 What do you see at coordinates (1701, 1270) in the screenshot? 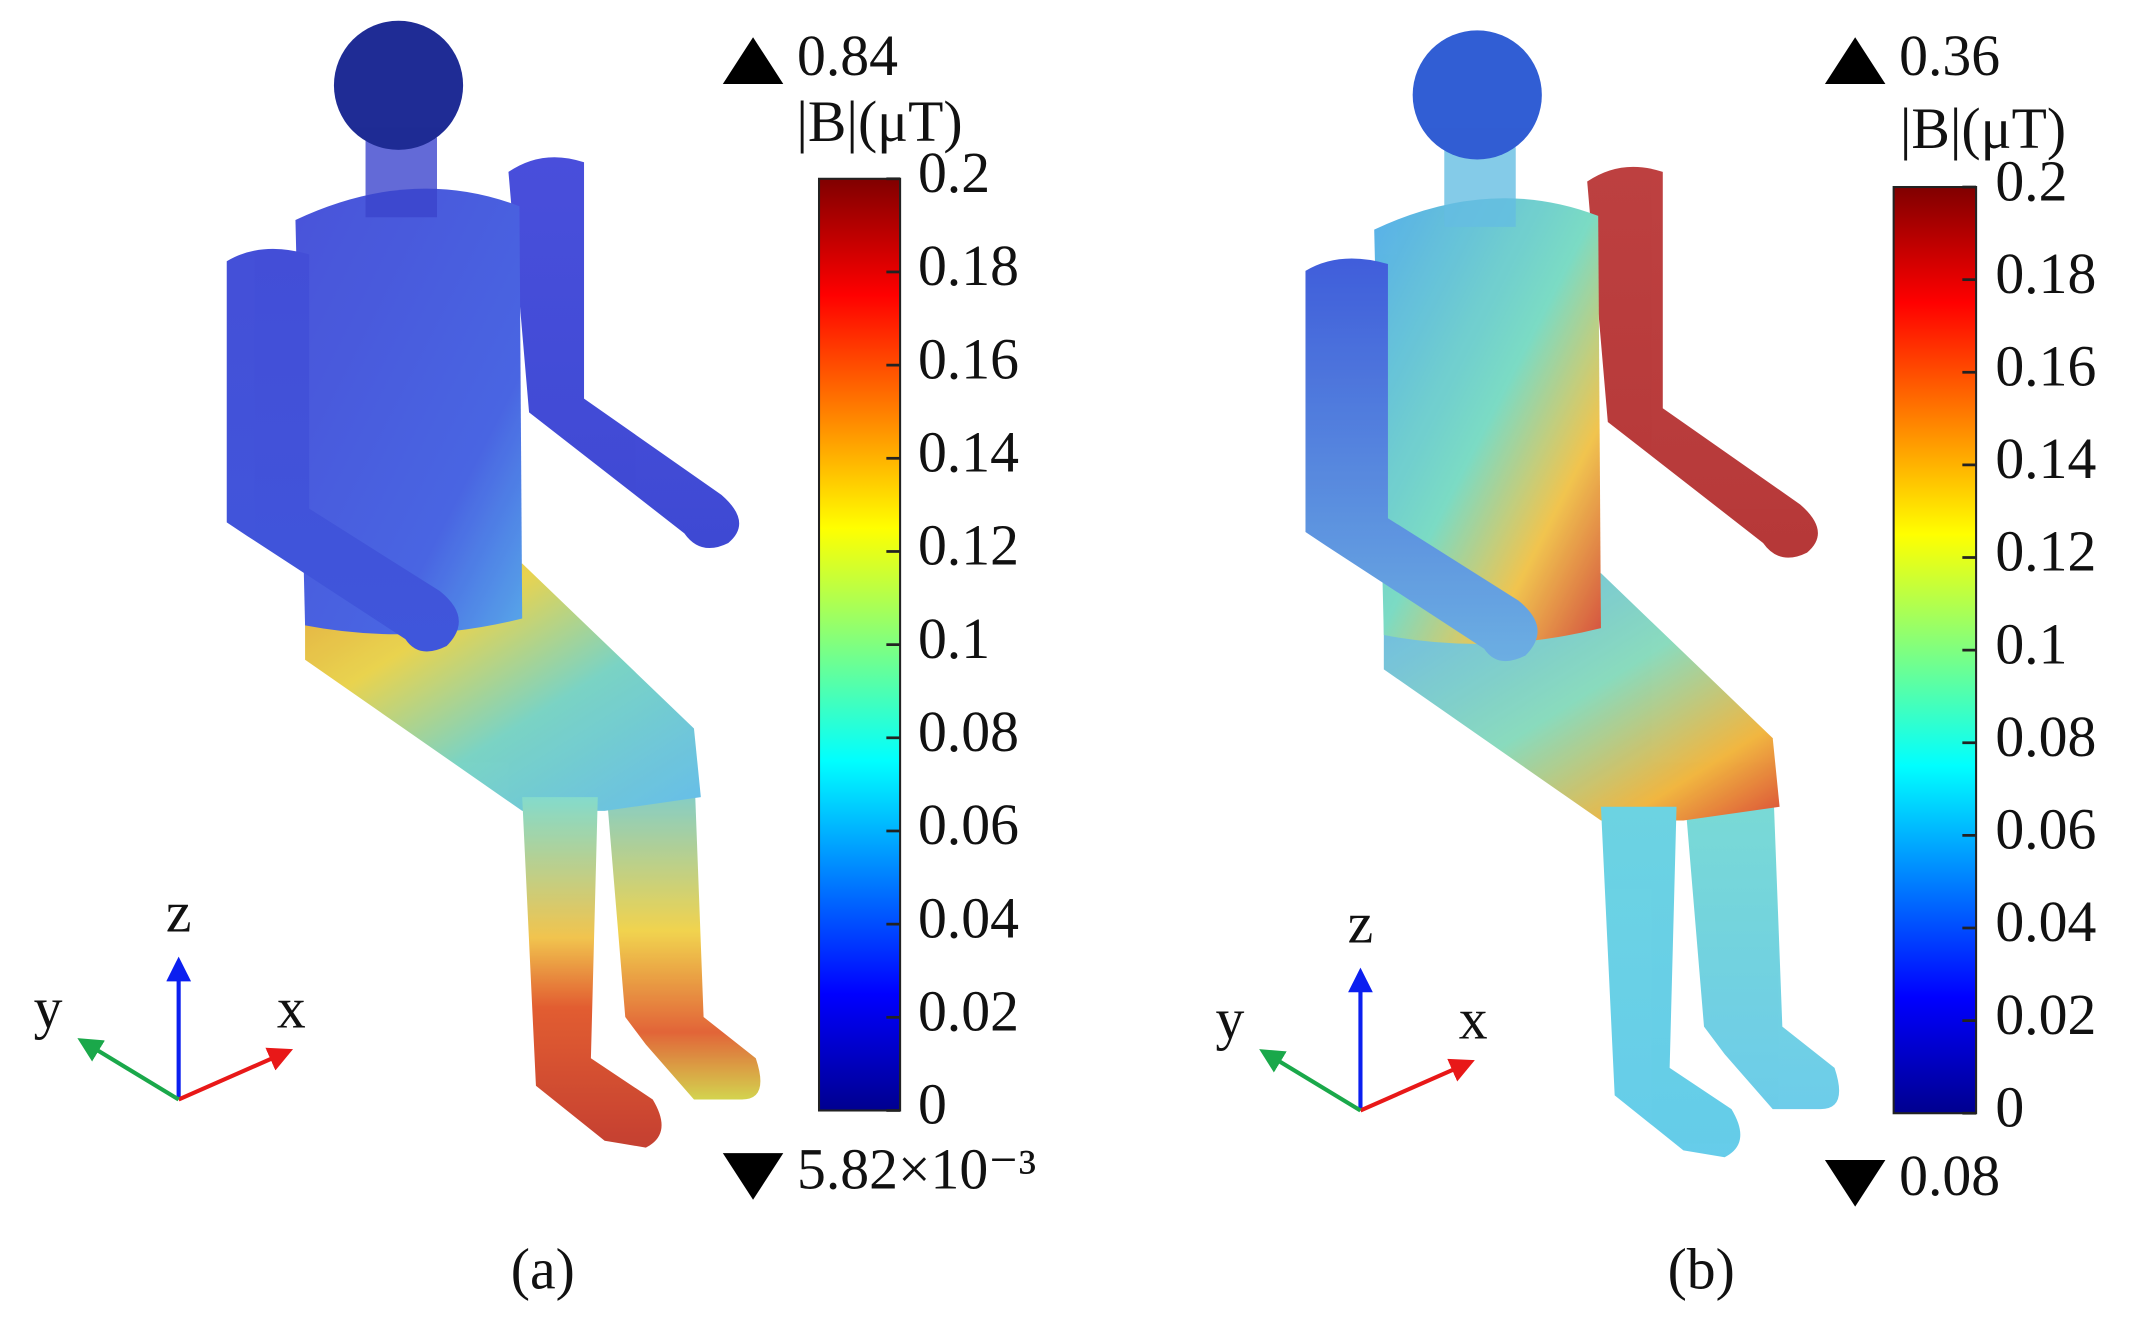
I see `panel-caption: (b)` at bounding box center [1701, 1270].